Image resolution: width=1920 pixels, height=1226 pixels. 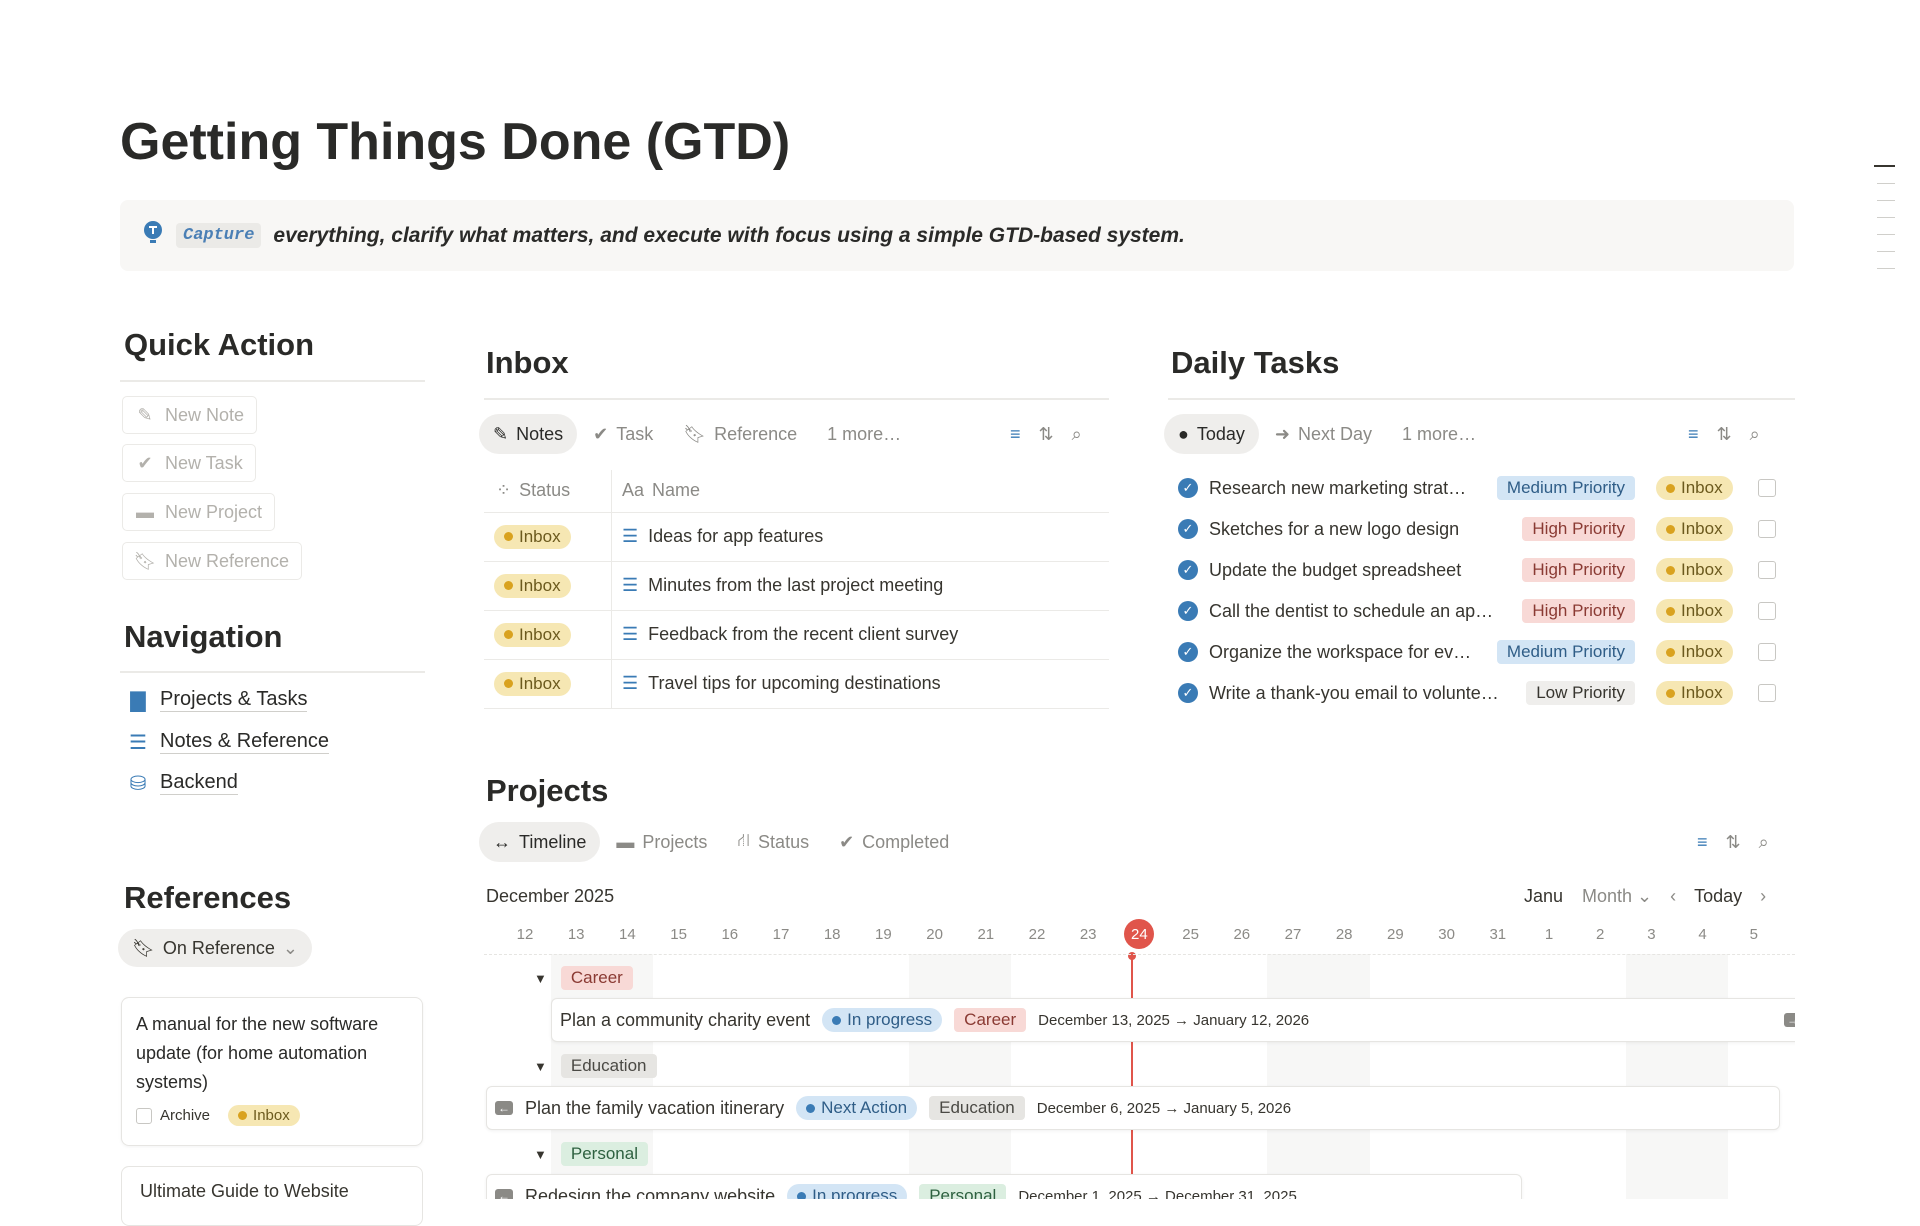 What do you see at coordinates (272, 1196) in the screenshot?
I see `reference-card: Ultimate Guide to Website` at bounding box center [272, 1196].